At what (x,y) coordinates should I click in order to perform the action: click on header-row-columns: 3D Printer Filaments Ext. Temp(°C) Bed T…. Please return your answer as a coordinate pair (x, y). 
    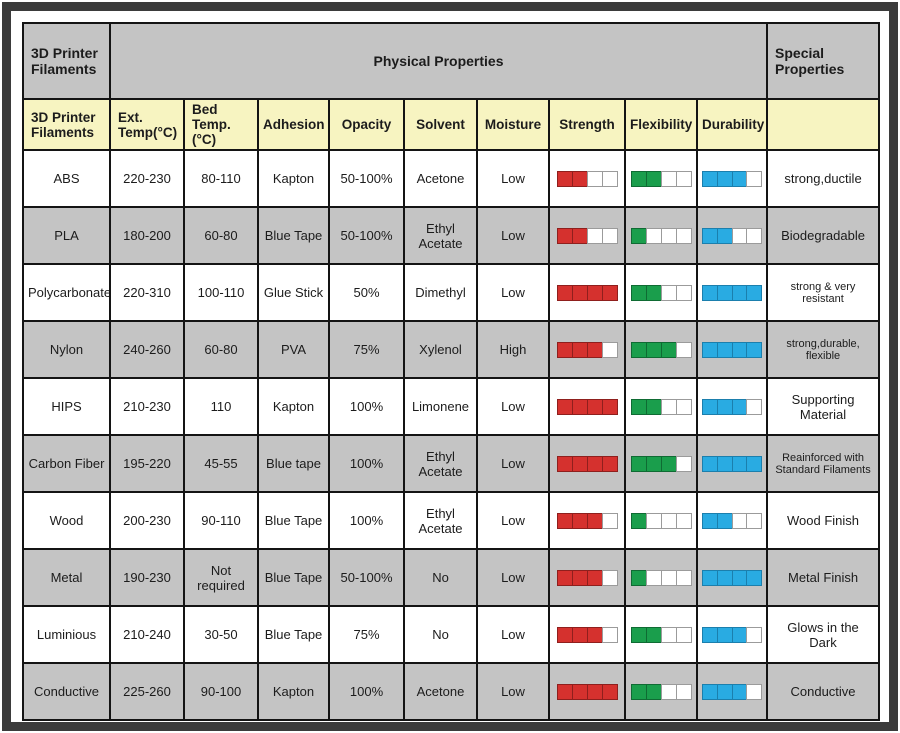
    Looking at the image, I should click on (451, 124).